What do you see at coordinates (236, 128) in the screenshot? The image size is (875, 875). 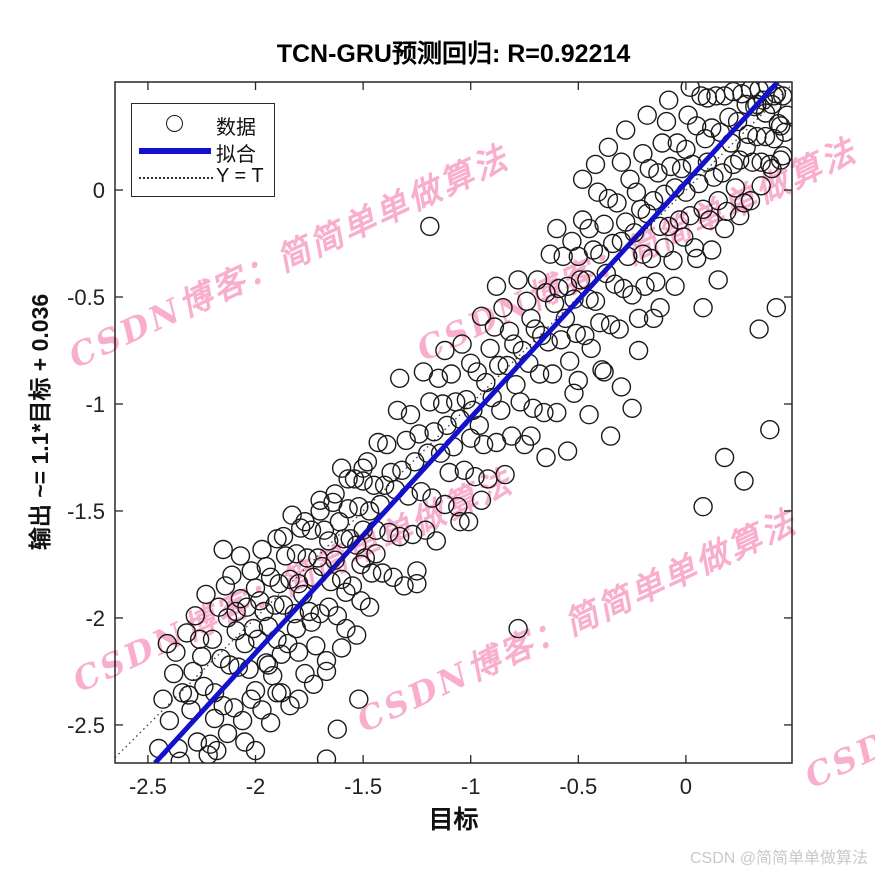 I see `legend-label: 数据` at bounding box center [236, 128].